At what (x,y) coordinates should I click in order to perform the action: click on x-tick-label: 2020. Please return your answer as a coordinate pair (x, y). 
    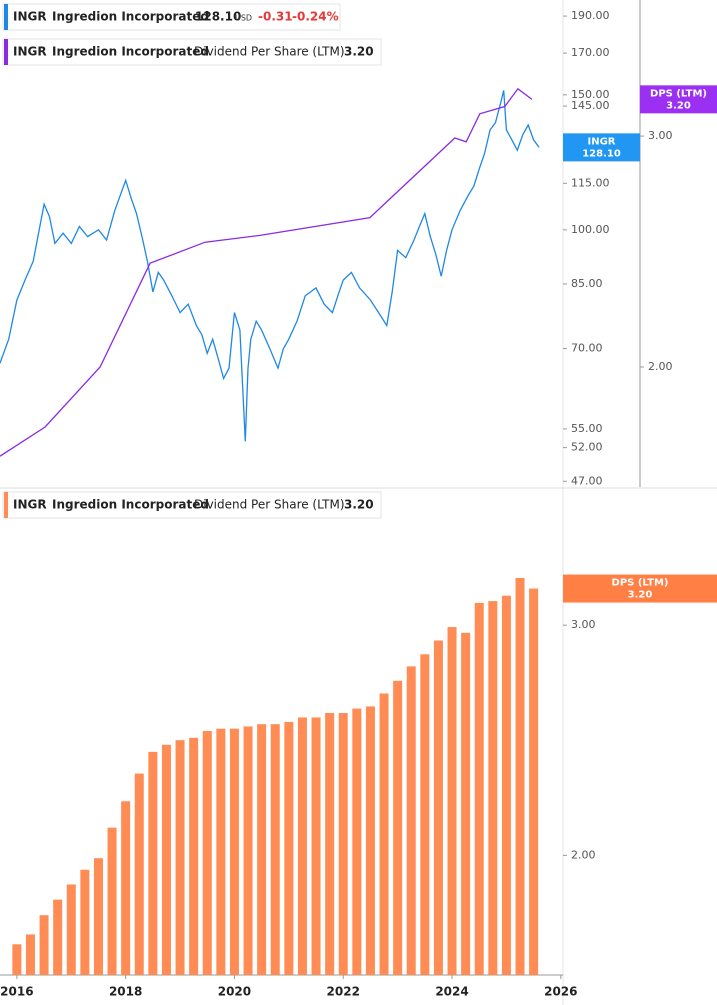
    Looking at the image, I should click on (234, 992).